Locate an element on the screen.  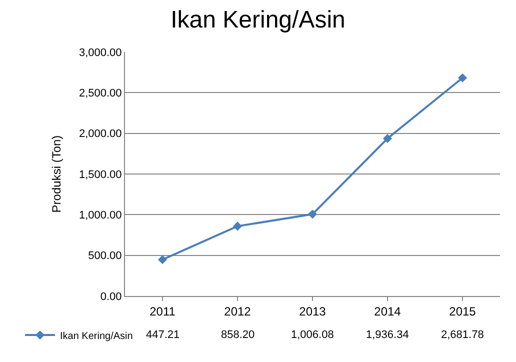
data-label: 1,006.08 is located at coordinates (312, 335).